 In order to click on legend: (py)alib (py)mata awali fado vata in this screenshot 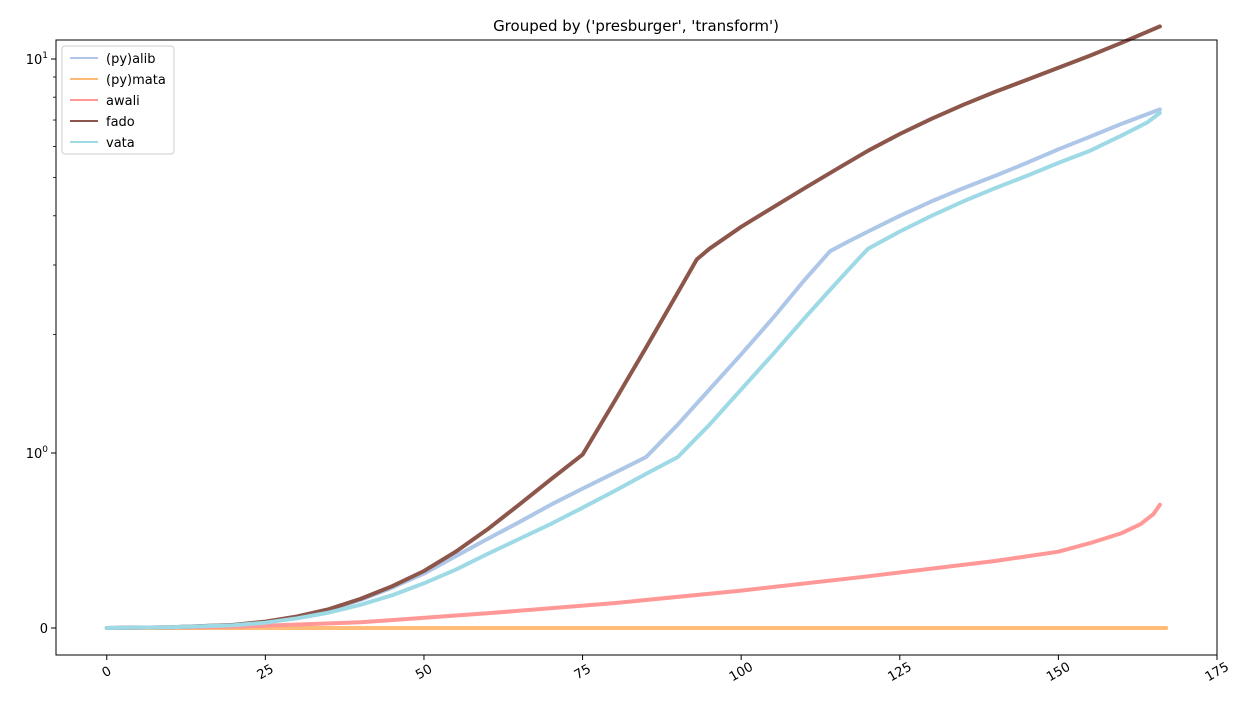, I will do `click(118, 100)`.